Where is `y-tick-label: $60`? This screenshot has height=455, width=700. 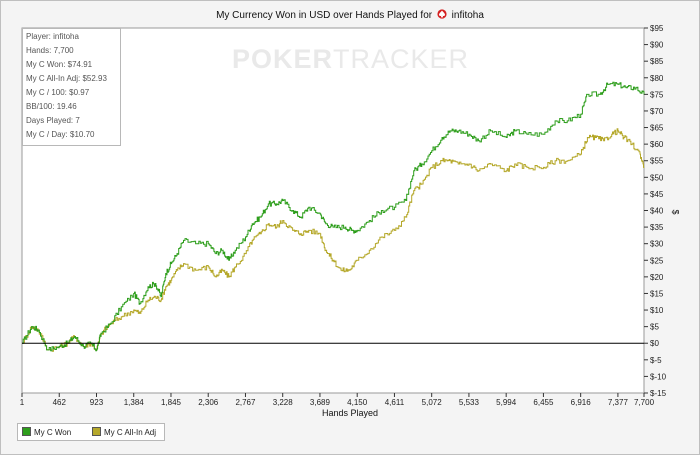
y-tick-label: $60 is located at coordinates (657, 144).